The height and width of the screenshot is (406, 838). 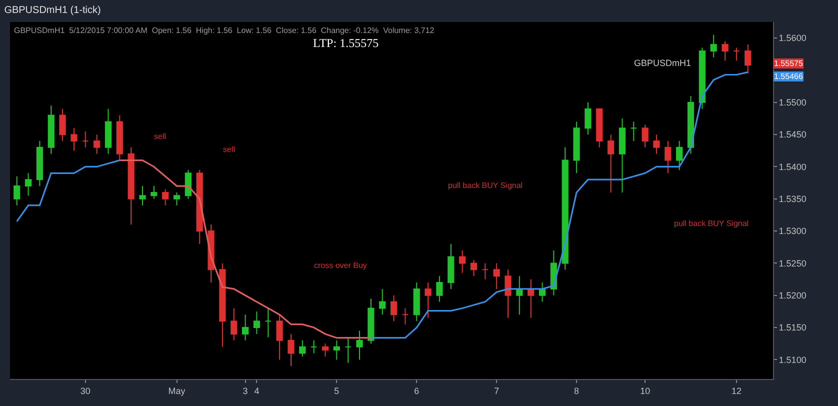 What do you see at coordinates (792, 231) in the screenshot?
I see `y-tick-label: 1.5300` at bounding box center [792, 231].